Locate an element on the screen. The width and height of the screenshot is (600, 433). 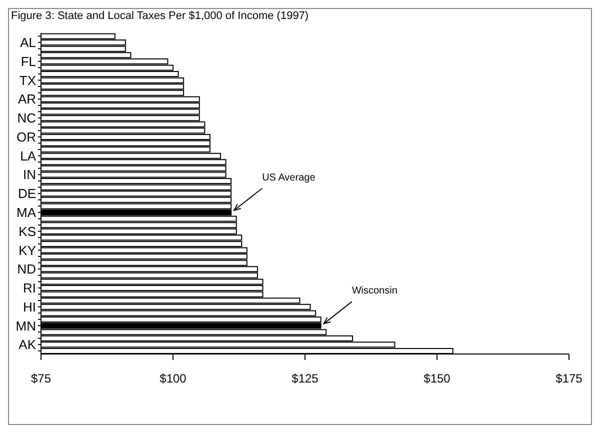
y-tick-label: LA is located at coordinates (28, 156).